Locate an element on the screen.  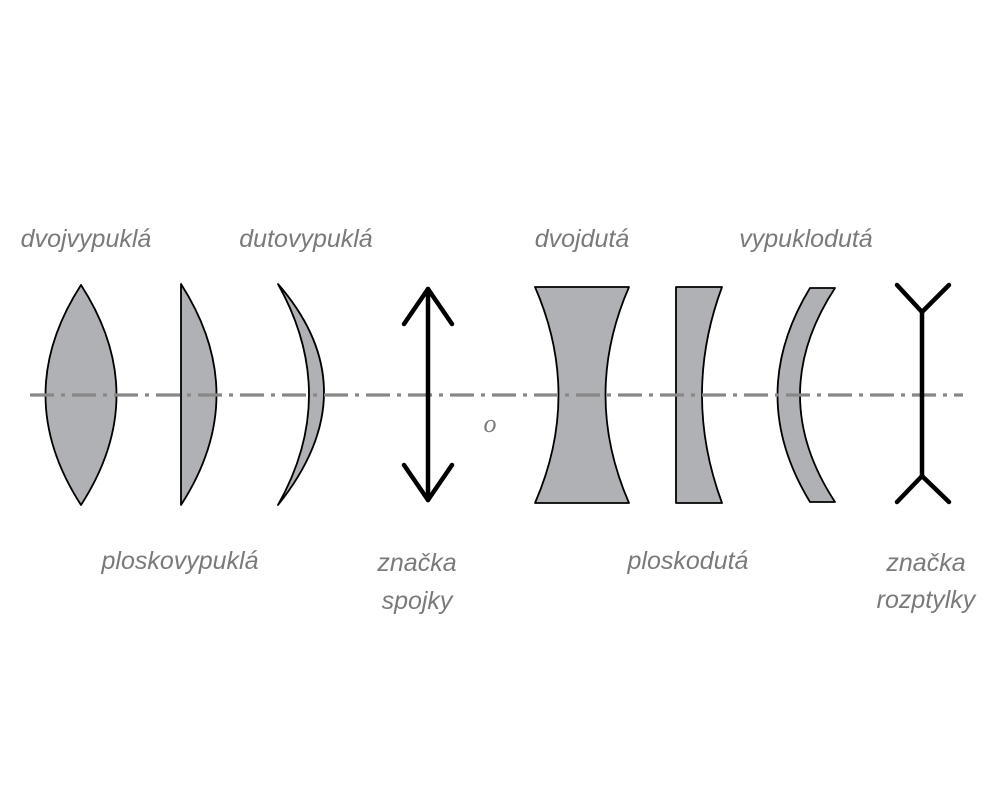
label-biconvex: dvojvypuklá is located at coordinates (86, 239).